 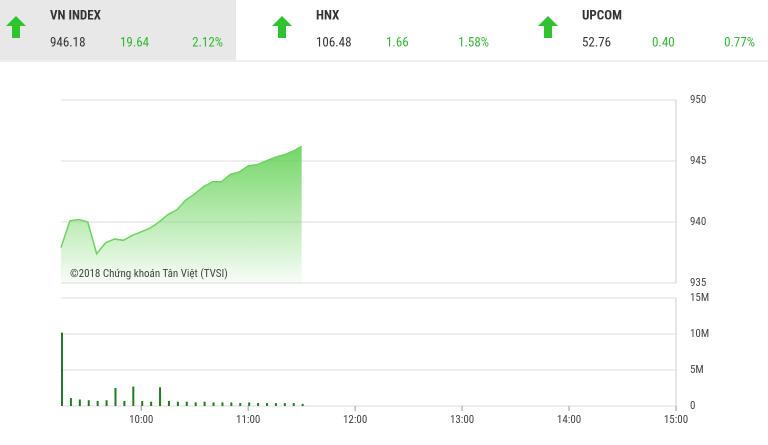 What do you see at coordinates (76, 15) in the screenshot?
I see `index-name: VN INDEX` at bounding box center [76, 15].